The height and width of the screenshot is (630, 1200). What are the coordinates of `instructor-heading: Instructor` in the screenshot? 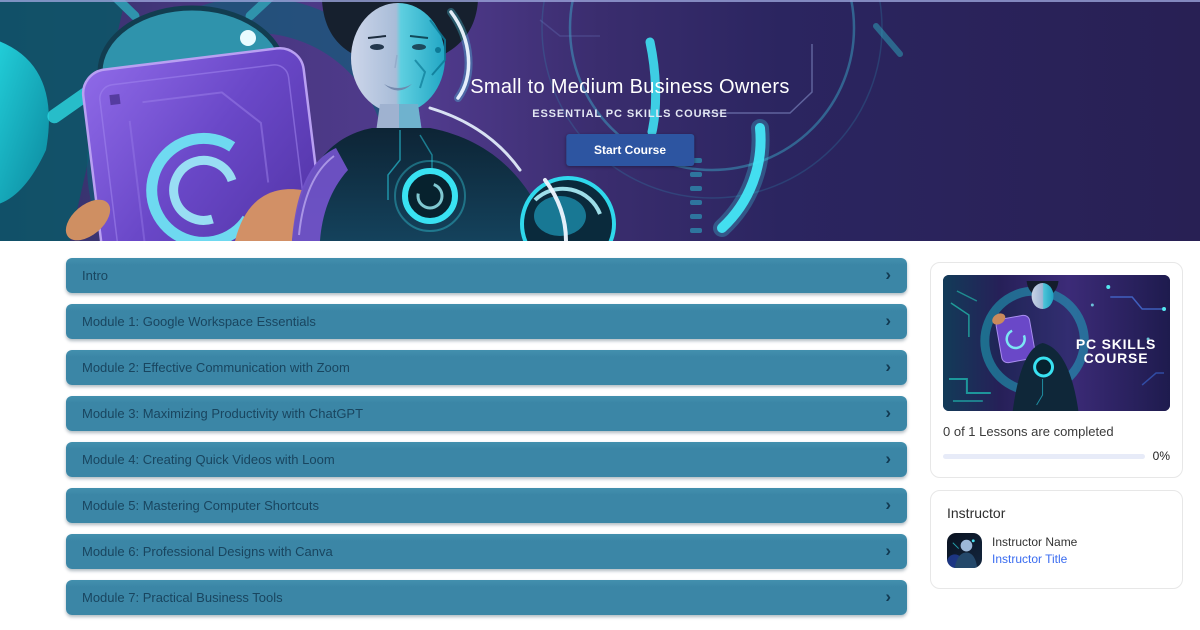 It's located at (976, 513).